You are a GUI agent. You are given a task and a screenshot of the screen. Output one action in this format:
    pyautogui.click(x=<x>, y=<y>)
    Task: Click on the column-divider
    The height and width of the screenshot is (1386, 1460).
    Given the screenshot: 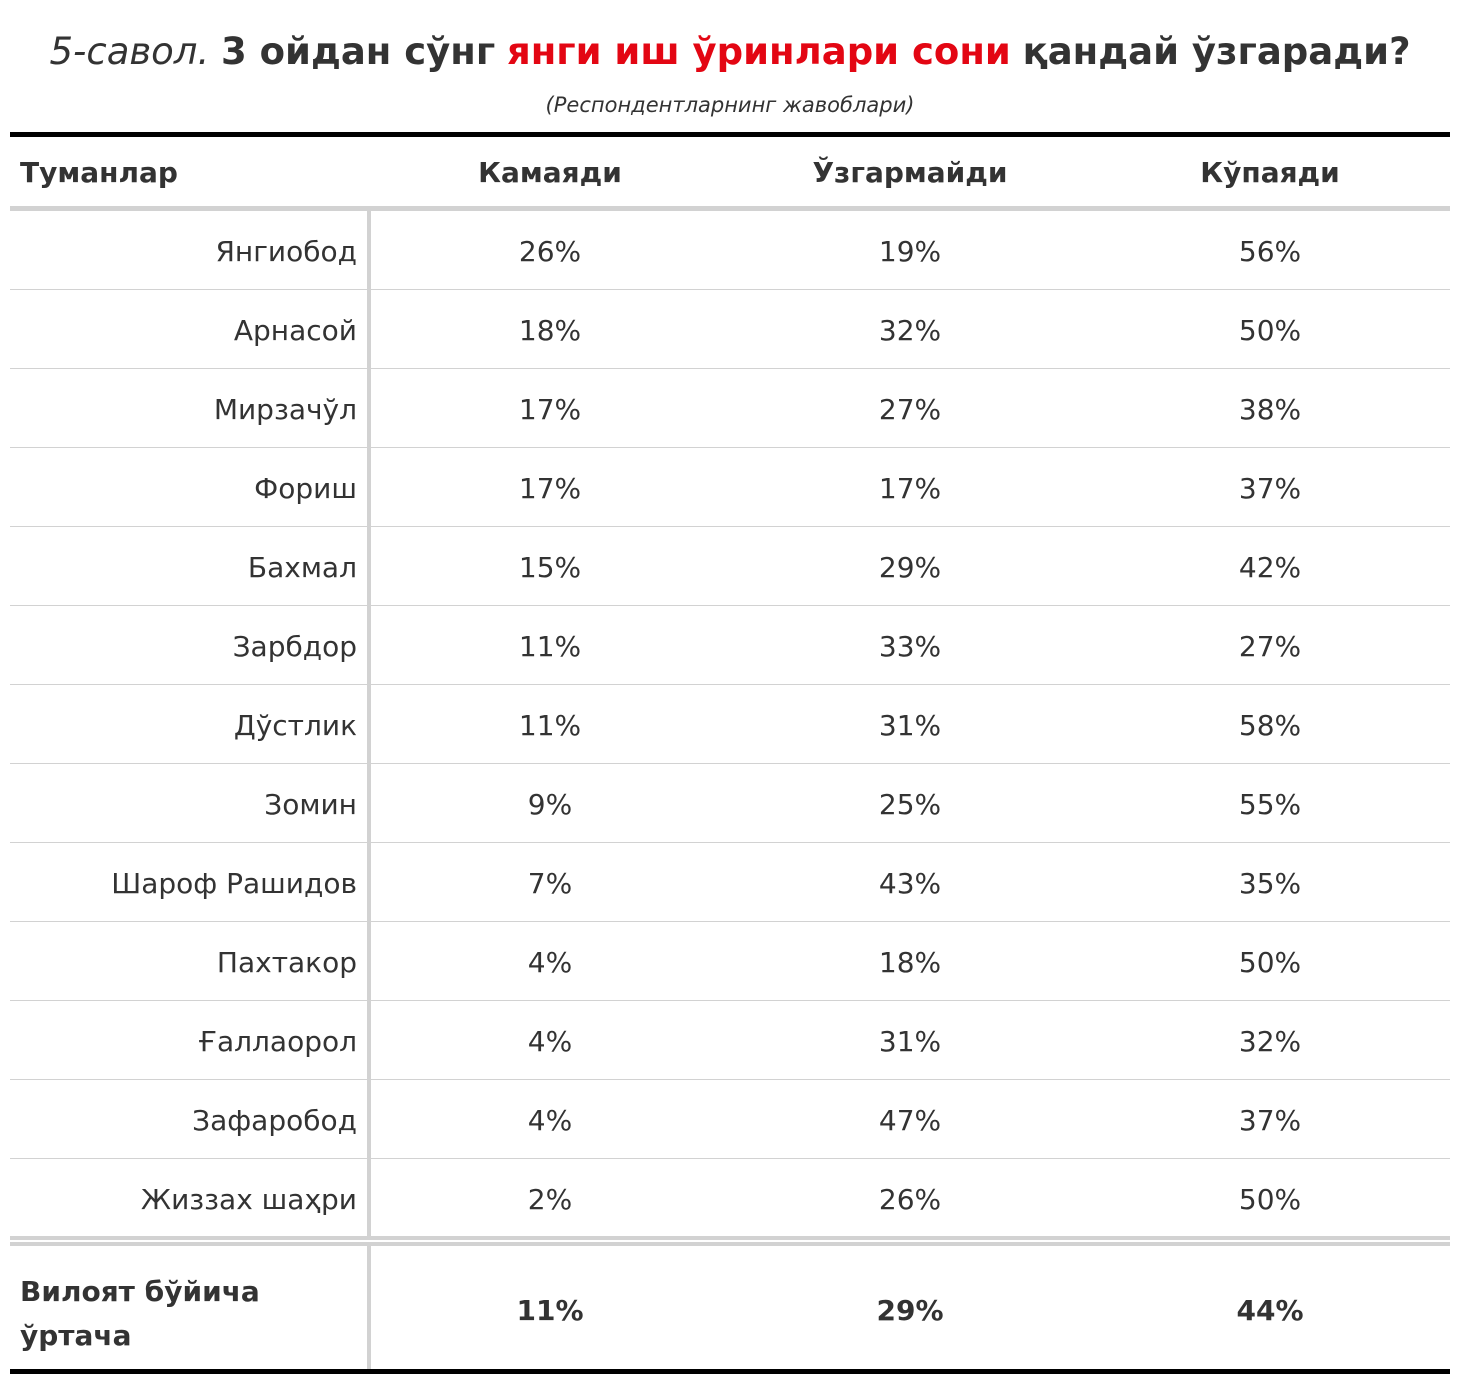 What is the action you would take?
    pyautogui.click(x=369, y=723)
    